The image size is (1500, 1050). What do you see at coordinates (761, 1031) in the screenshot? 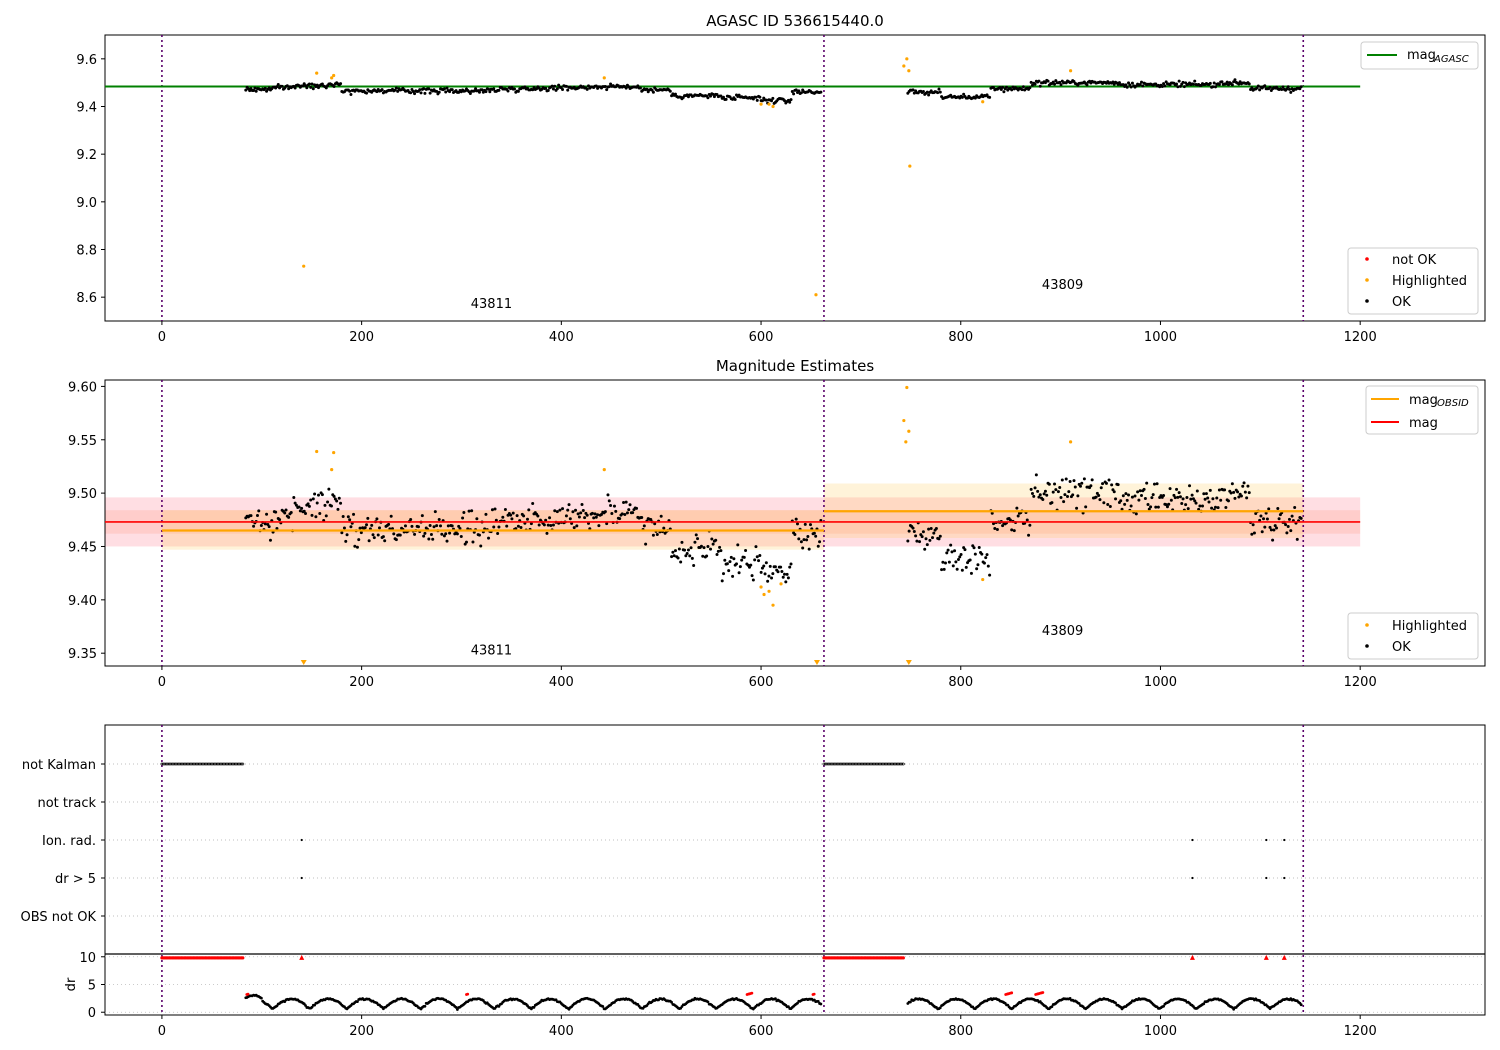
I see `x-tick-label: 600` at bounding box center [761, 1031].